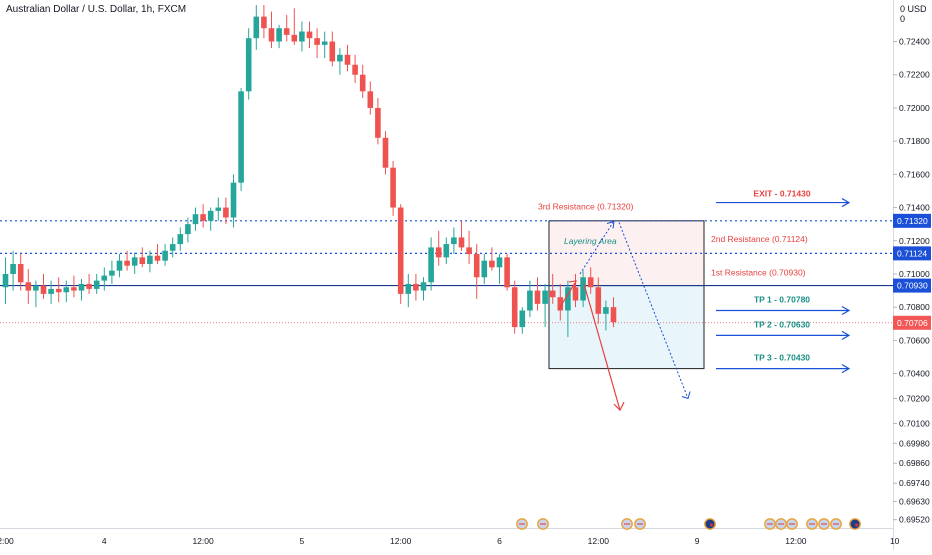 This screenshot has height=555, width=932. Describe the element at coordinates (914, 398) in the screenshot. I see `price-tick-label: 0.70200` at that location.